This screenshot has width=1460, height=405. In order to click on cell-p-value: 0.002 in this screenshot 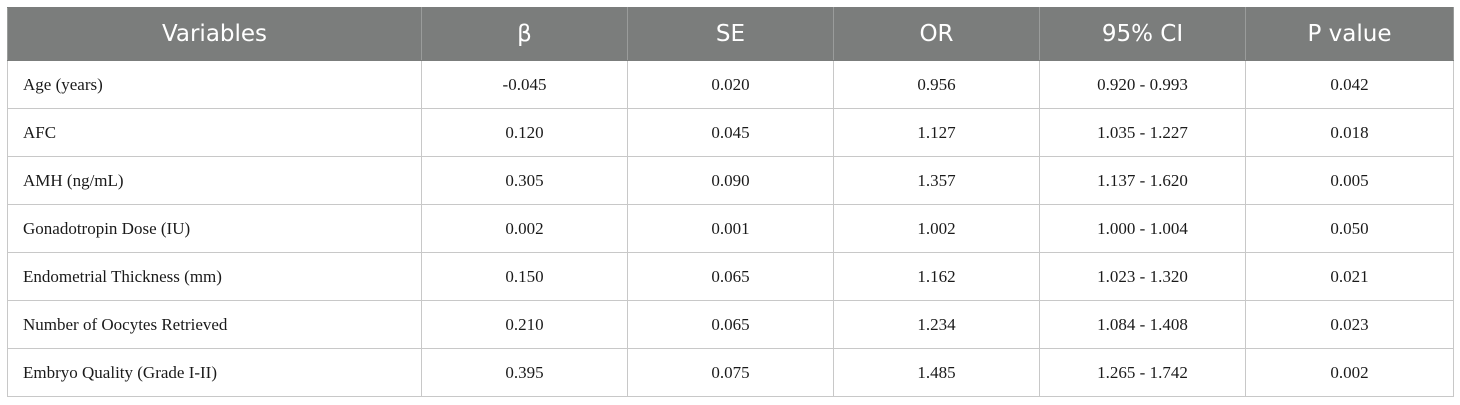, I will do `click(1349, 372)`.